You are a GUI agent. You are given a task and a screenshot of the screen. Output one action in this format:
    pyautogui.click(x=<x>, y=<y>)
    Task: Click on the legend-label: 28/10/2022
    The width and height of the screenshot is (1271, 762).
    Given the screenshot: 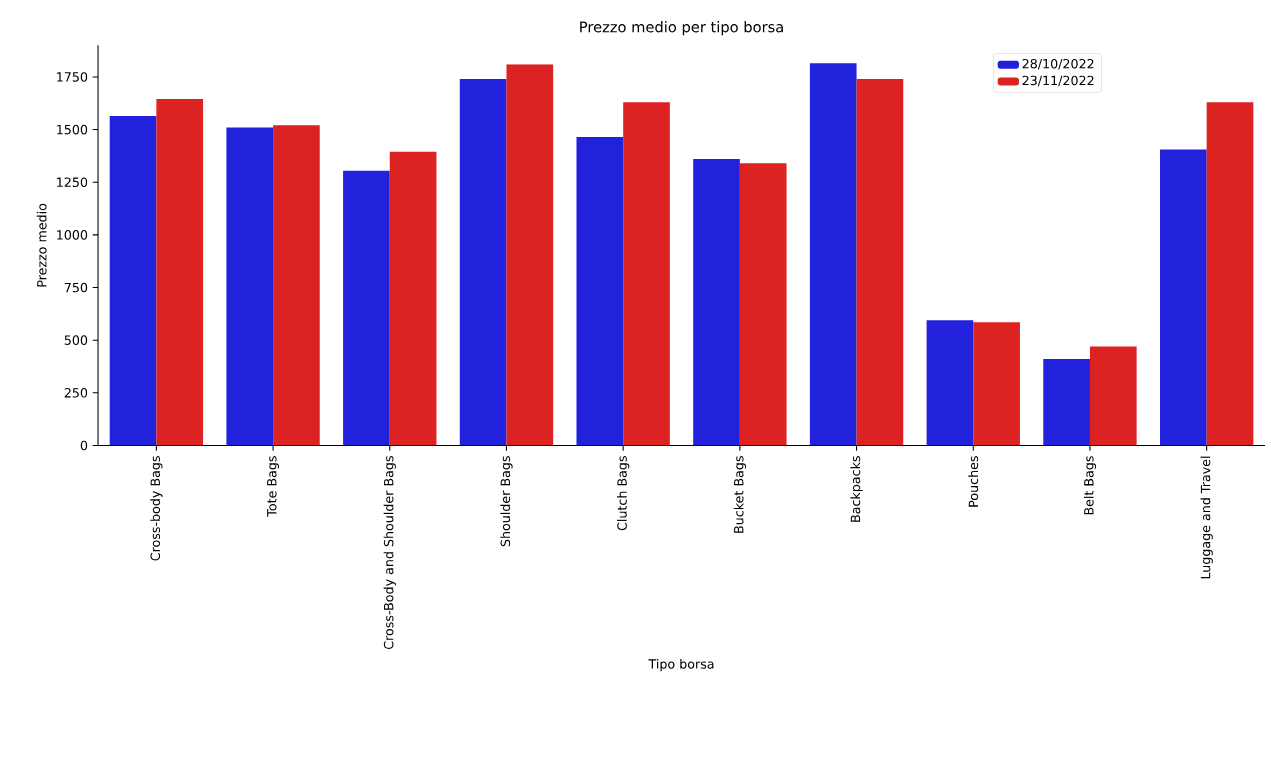 What is the action you would take?
    pyautogui.click(x=1058, y=64)
    